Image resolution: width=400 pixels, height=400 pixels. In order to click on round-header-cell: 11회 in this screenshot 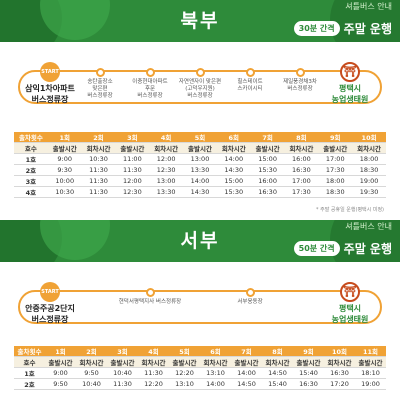, I will do `click(370, 351)`.